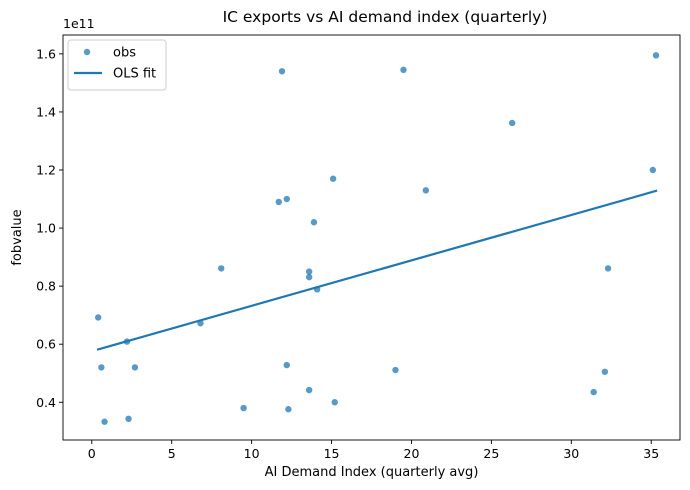  What do you see at coordinates (79, 23) in the screenshot?
I see `y-offset-label: 1e11` at bounding box center [79, 23].